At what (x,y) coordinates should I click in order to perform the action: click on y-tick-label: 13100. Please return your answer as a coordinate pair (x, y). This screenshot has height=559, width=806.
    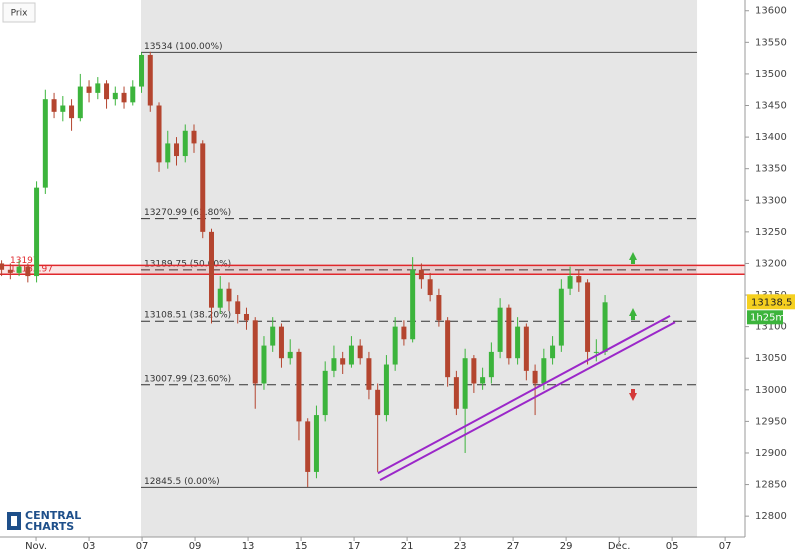
    Looking at the image, I should click on (771, 327).